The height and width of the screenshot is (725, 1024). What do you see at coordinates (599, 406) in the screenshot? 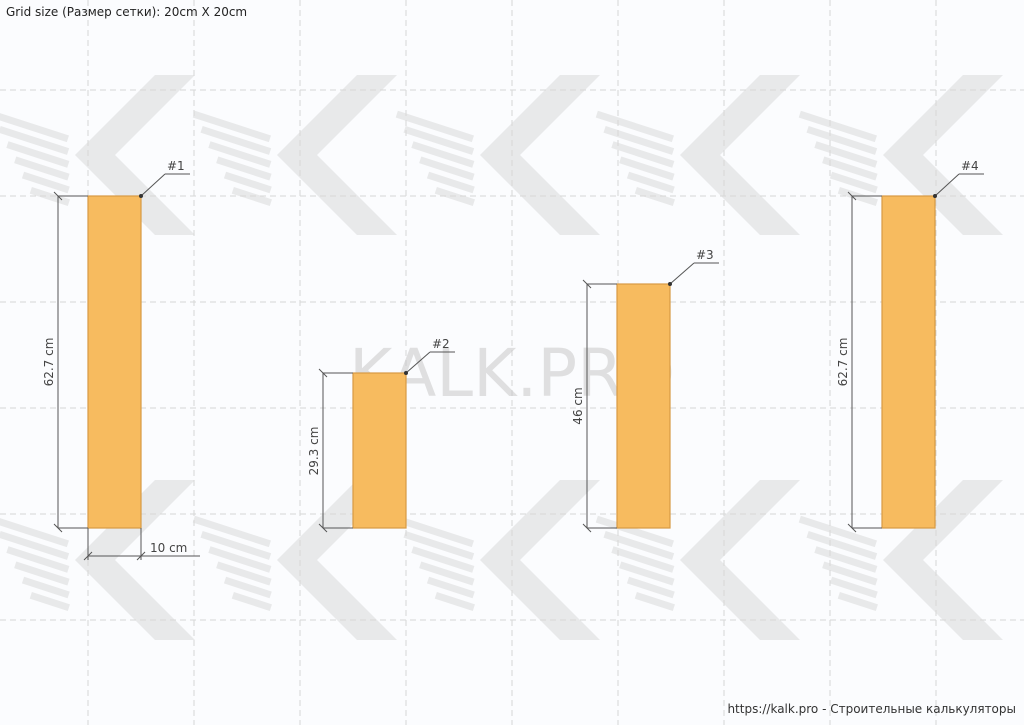
I see `piece-3-length-dimension` at bounding box center [599, 406].